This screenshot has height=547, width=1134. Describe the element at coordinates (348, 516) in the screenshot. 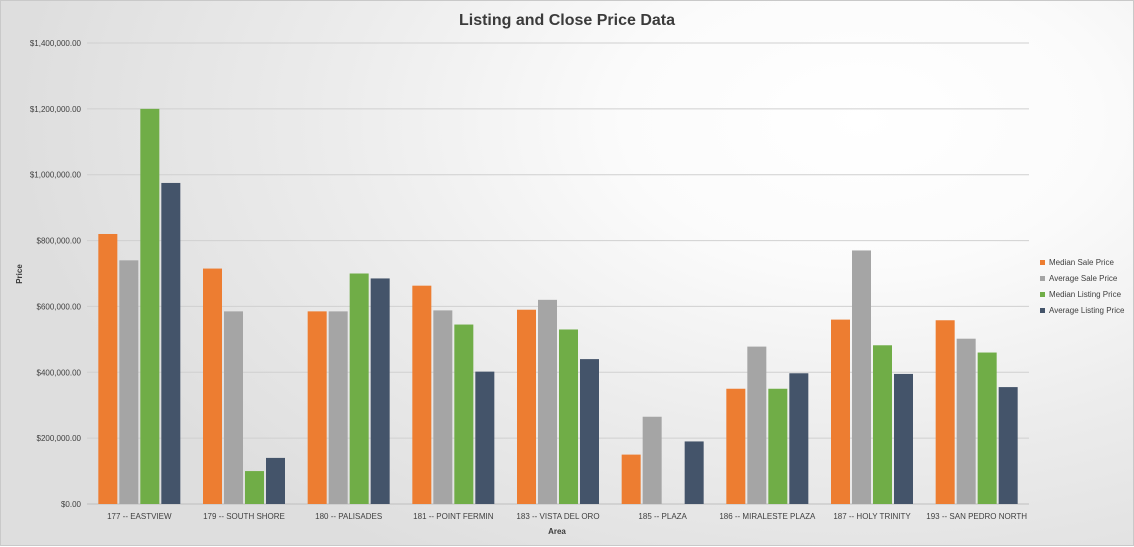

I see `x-tick-label: 180 -- PALISADES` at that location.